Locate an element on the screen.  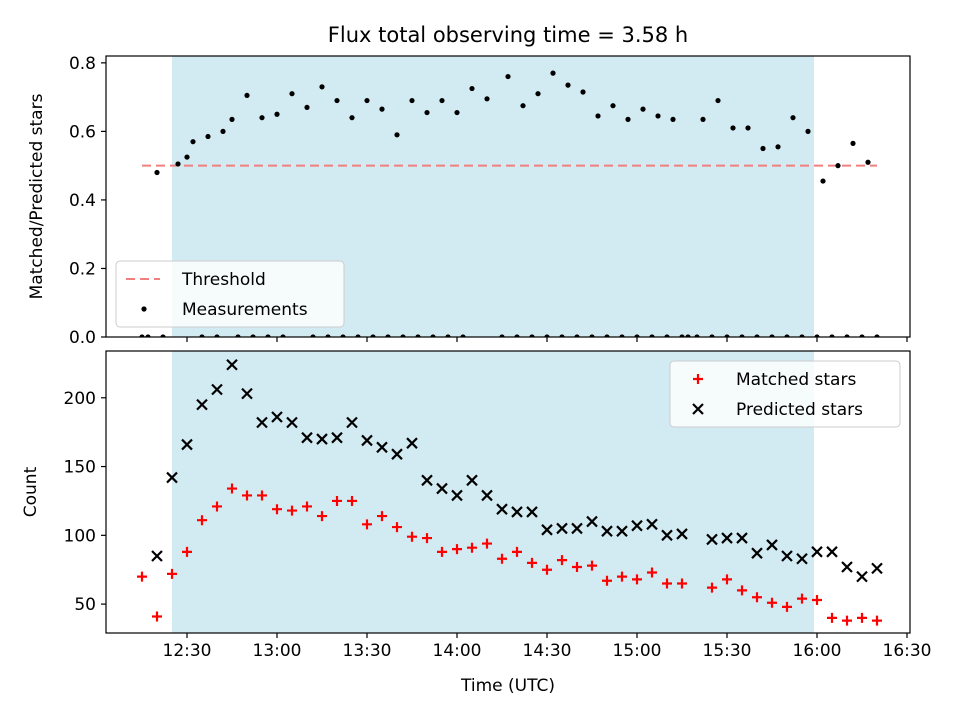
x-tick-label: 16:30 is located at coordinates (907, 651).